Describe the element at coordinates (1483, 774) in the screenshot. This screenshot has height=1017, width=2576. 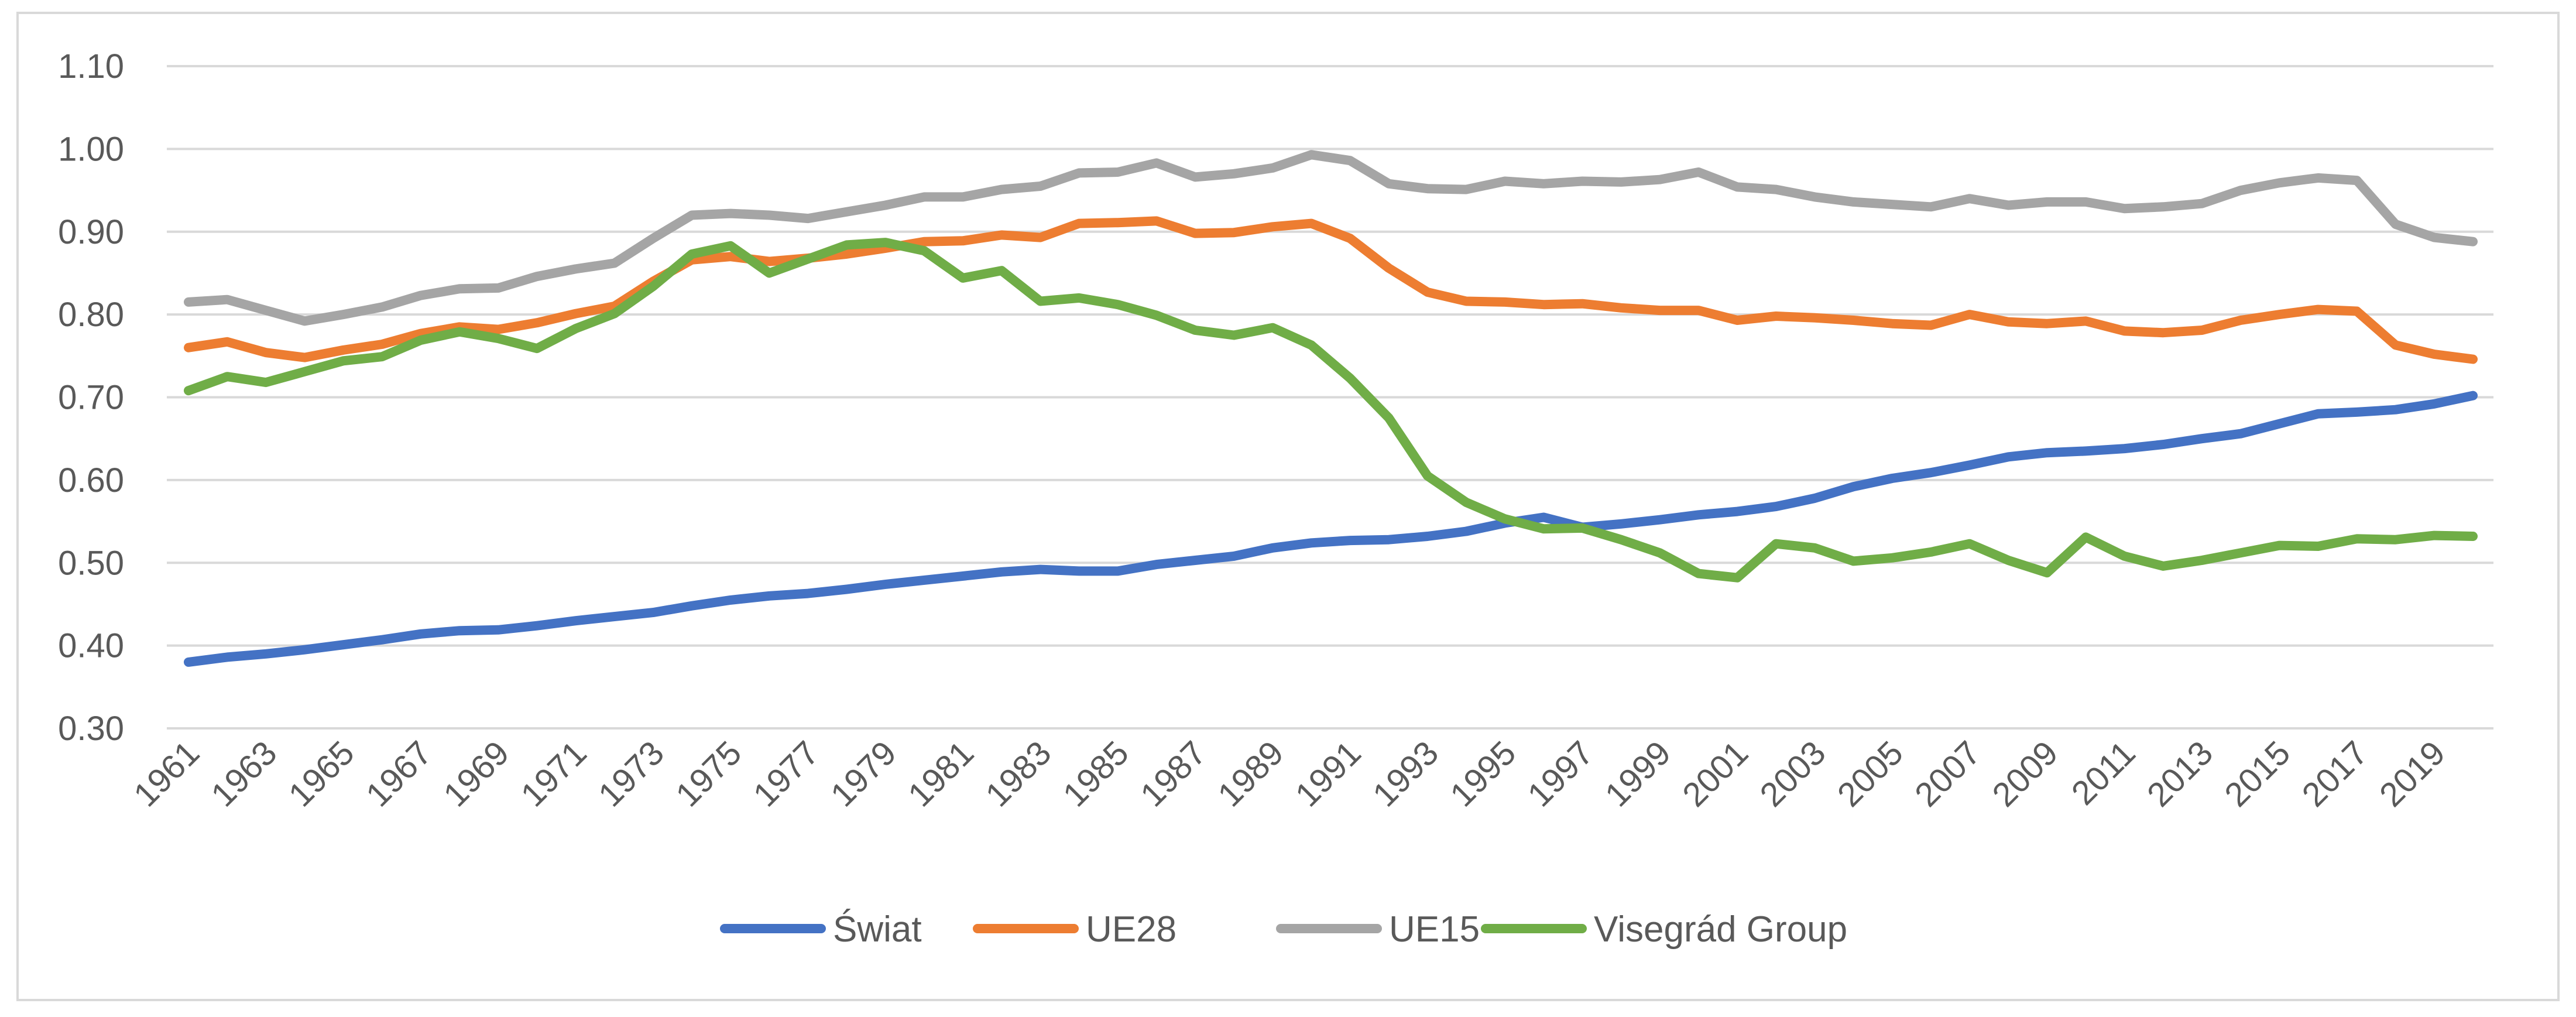
I see `x-tick-label: 1995` at that location.